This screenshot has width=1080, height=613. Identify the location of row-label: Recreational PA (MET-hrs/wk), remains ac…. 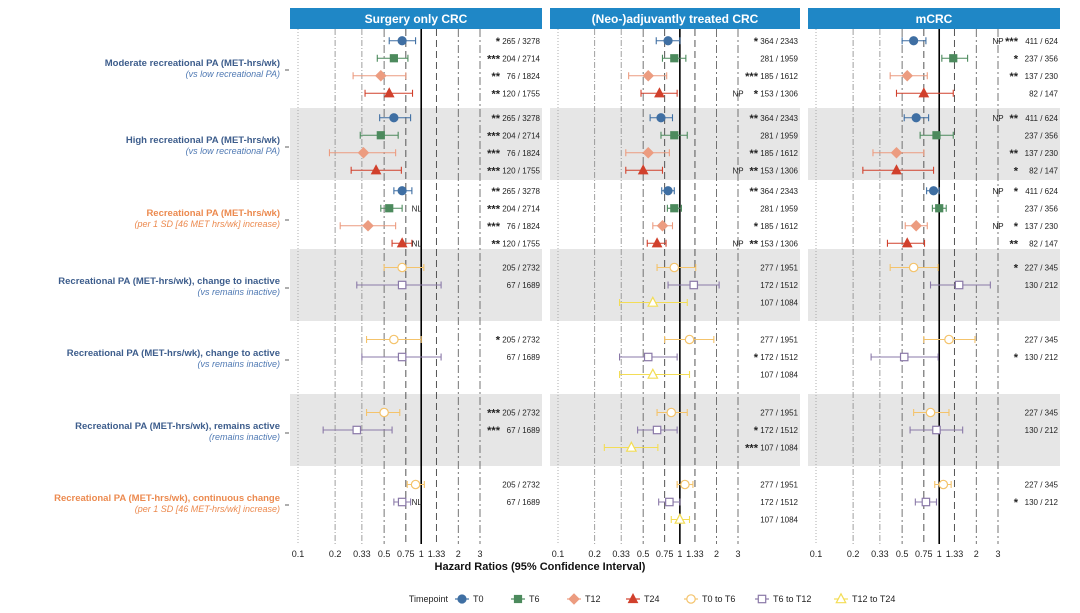
(177, 426).